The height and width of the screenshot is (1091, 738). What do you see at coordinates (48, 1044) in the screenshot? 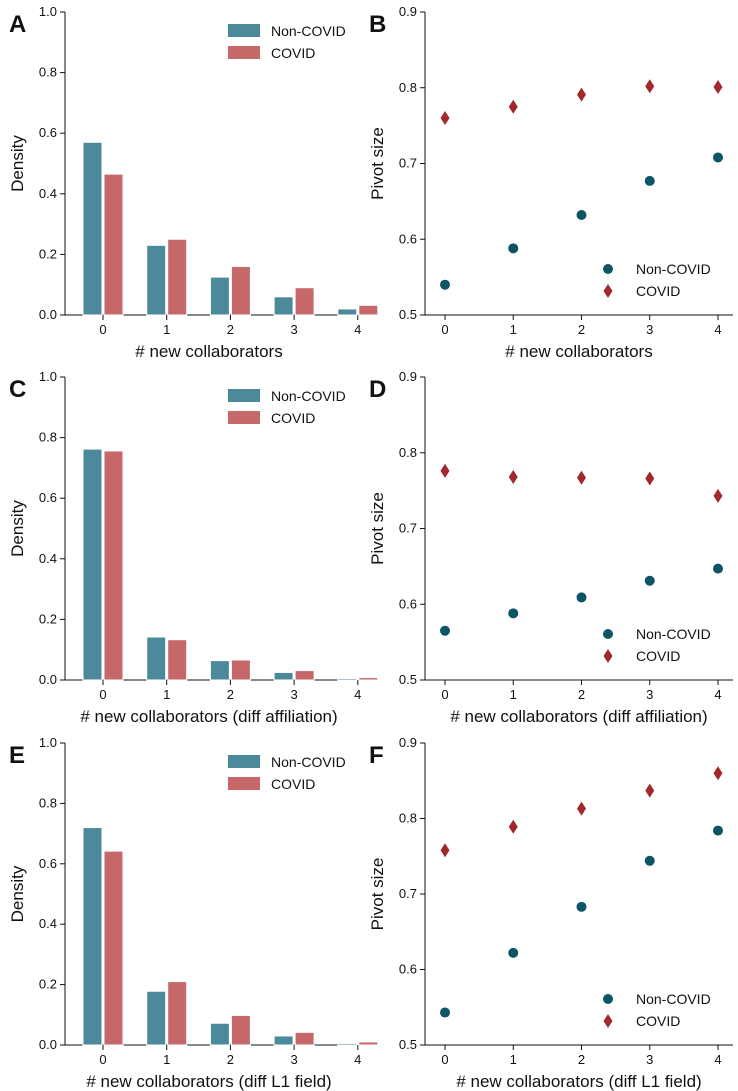
I see `y-tick-label: 0.0` at bounding box center [48, 1044].